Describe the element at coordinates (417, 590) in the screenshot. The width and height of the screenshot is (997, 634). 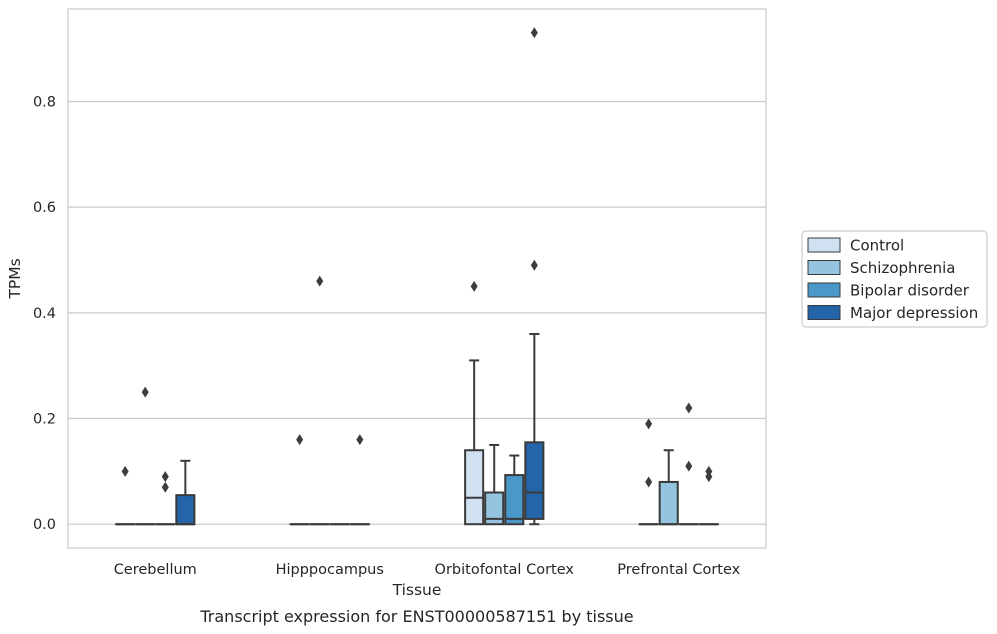
I see `x-axis-label: Tissue` at that location.